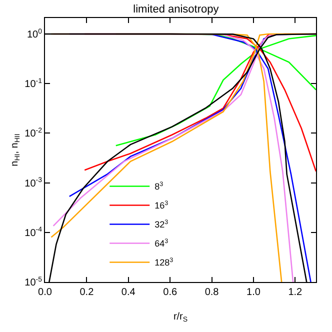 The image size is (332, 332). I want to click on y-tick-label: 10$^{-4}$, so click(33, 232).